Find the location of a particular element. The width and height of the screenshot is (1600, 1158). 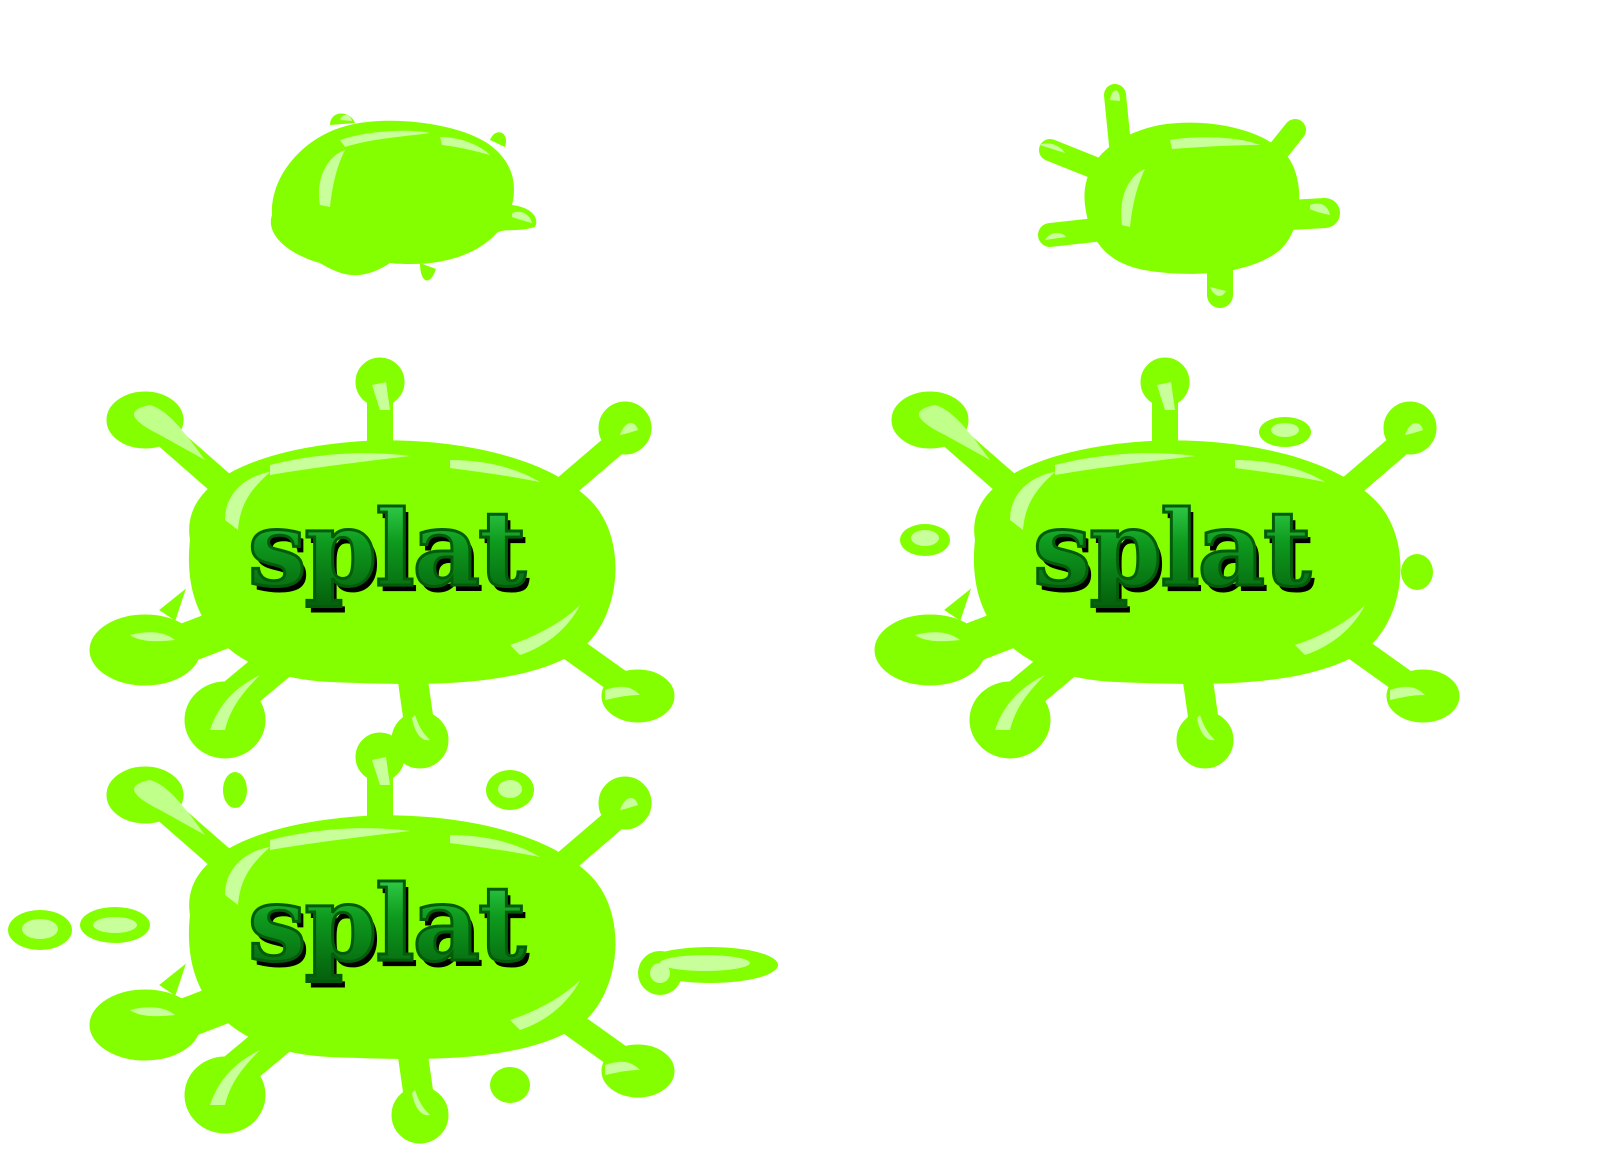

sprite-blob-plain is located at coordinates (403, 197).